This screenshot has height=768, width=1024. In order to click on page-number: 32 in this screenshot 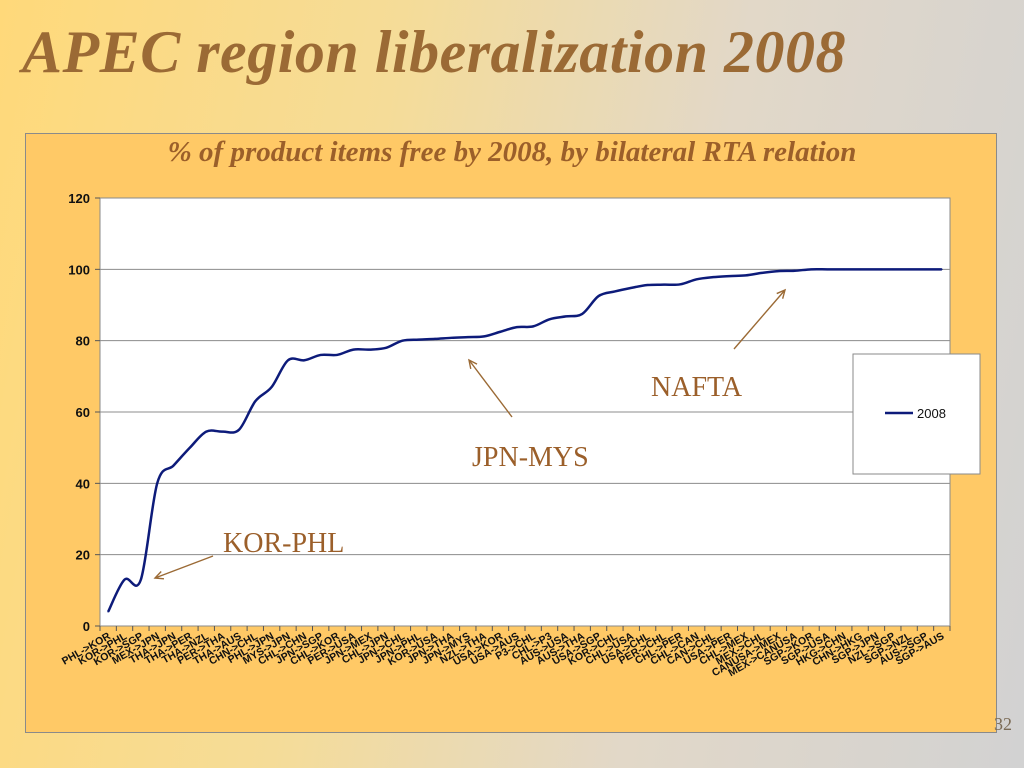, I will do `click(1003, 724)`.